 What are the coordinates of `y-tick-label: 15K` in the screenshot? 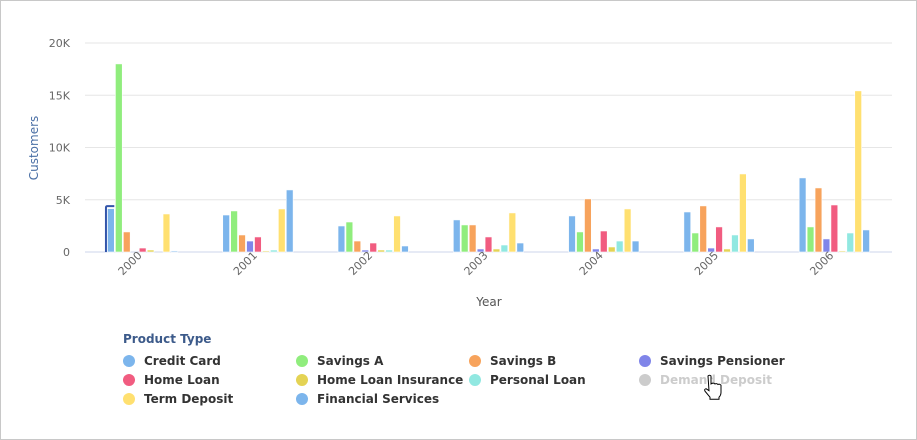 It's located at (60, 95).